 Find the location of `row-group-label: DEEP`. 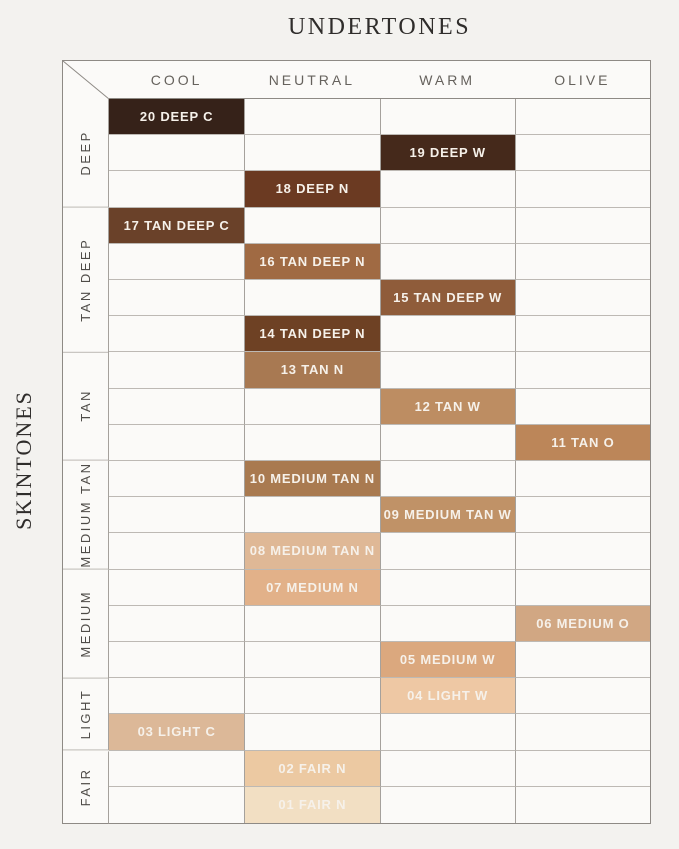

row-group-label: DEEP is located at coordinates (86, 153).